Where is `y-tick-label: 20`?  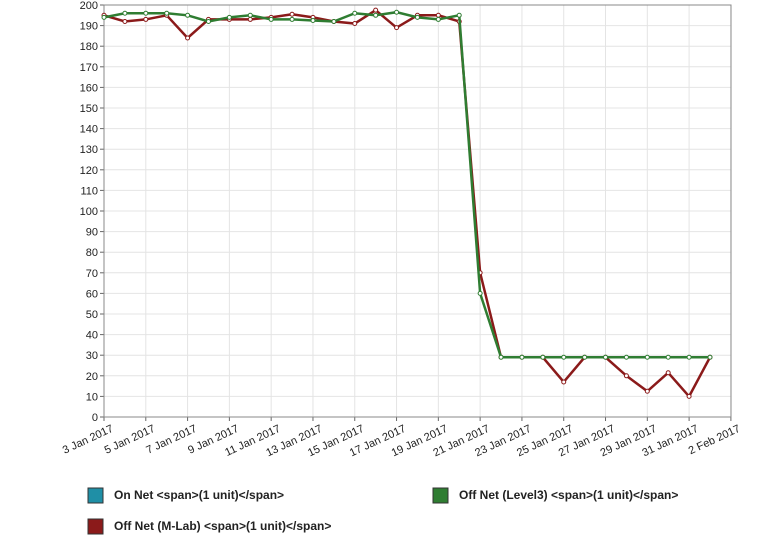
y-tick-label: 20 is located at coordinates (92, 377).